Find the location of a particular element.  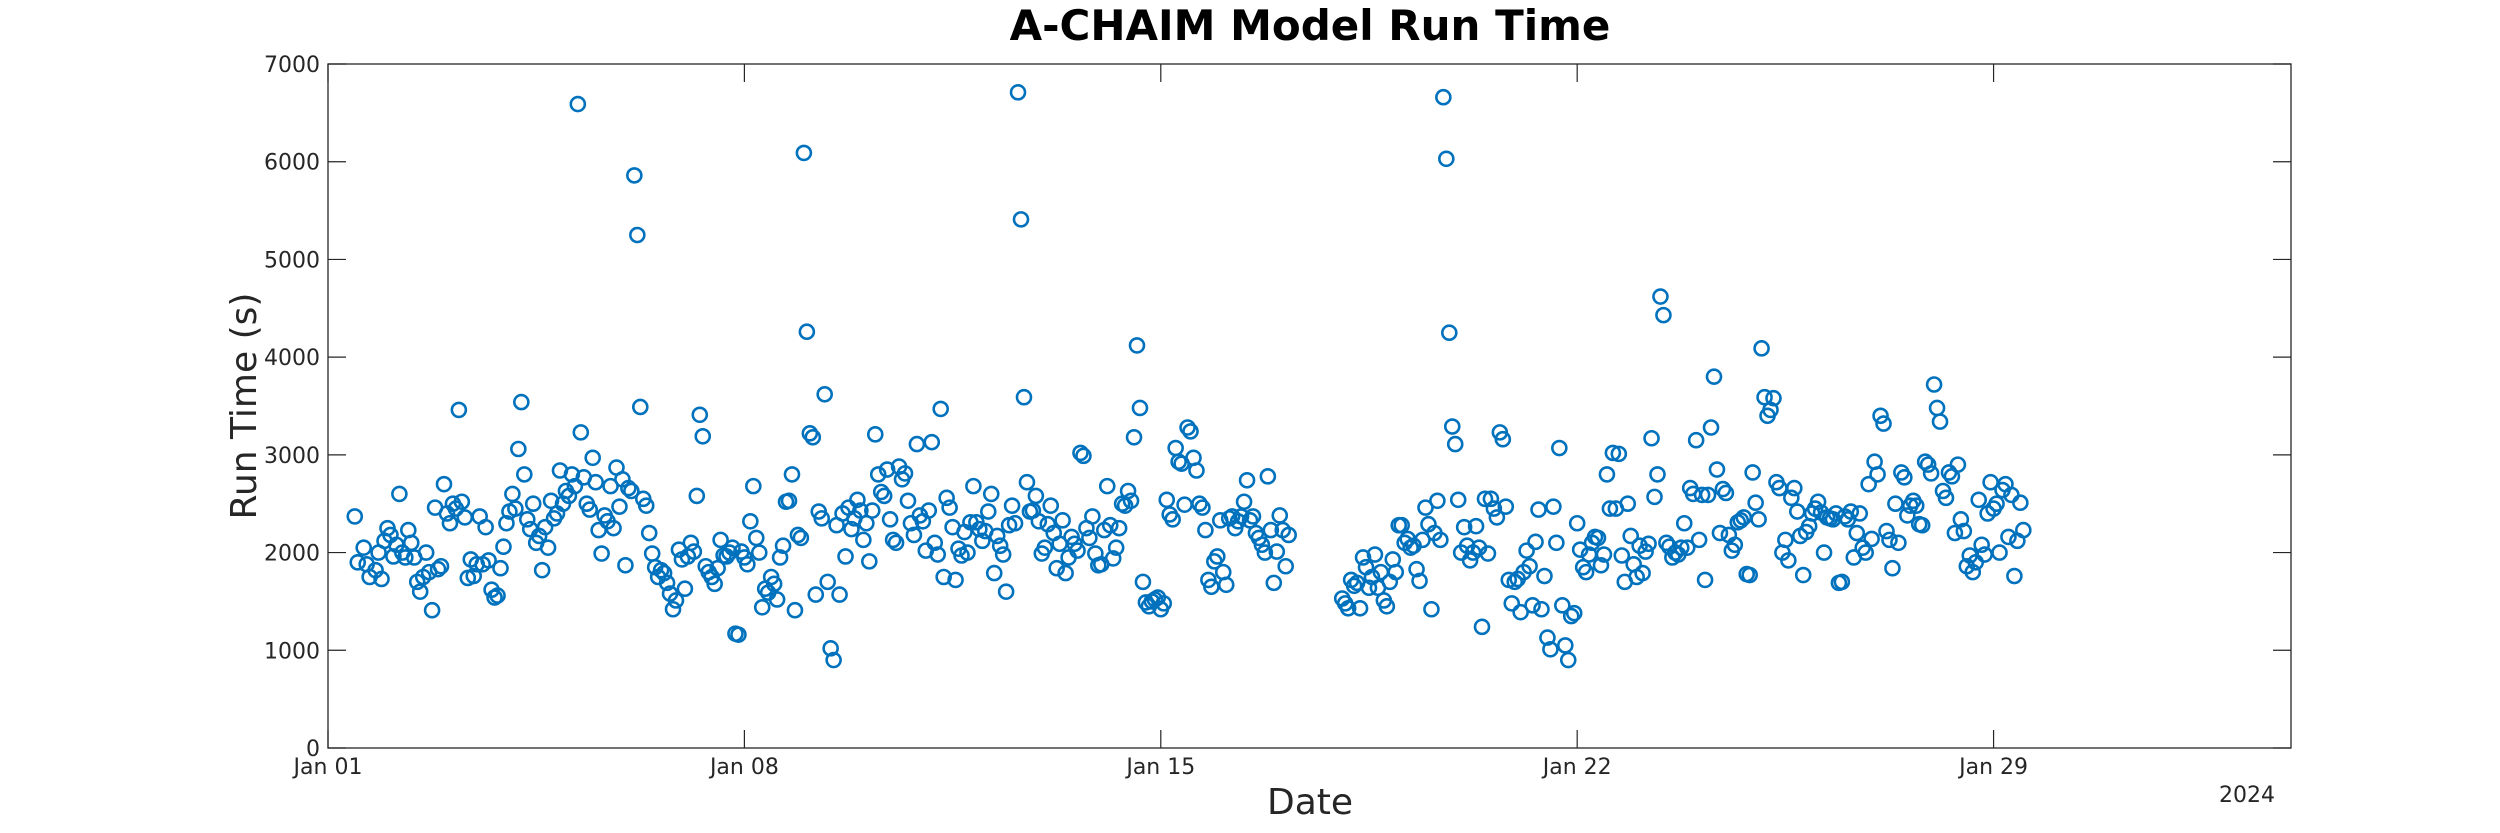

x-tick-label: Jan 01 is located at coordinates (327, 767).